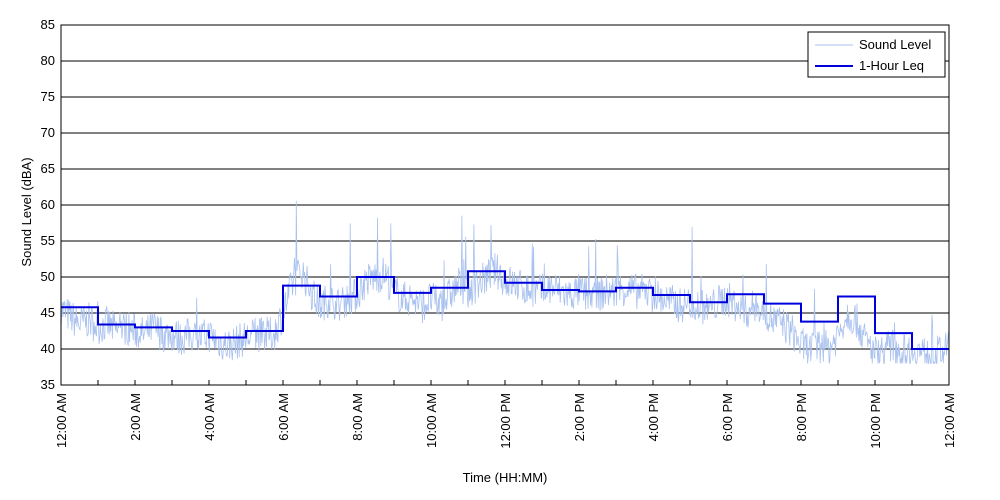 The height and width of the screenshot is (500, 1000). Describe the element at coordinates (26, 211) in the screenshot. I see `y-axis-label: Sound Level (dBA)` at that location.